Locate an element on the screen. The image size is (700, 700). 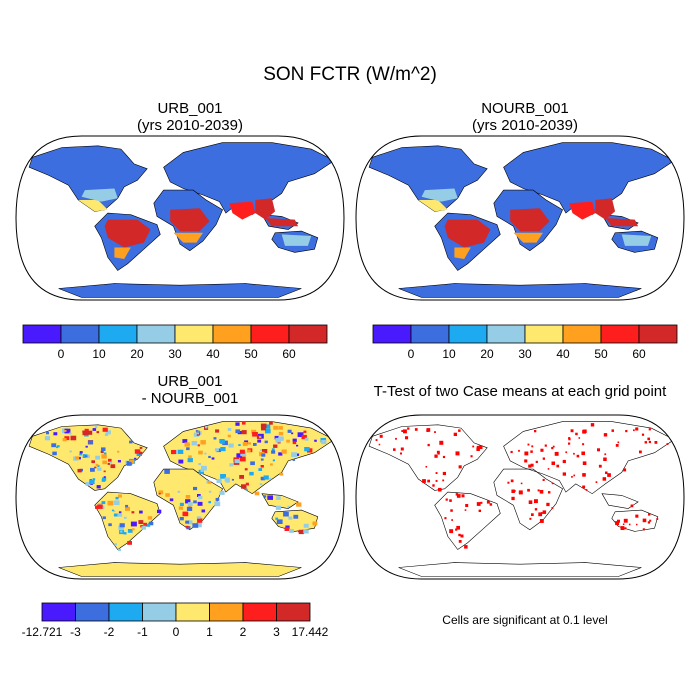
mid-band is located at coordinates (122, 253).